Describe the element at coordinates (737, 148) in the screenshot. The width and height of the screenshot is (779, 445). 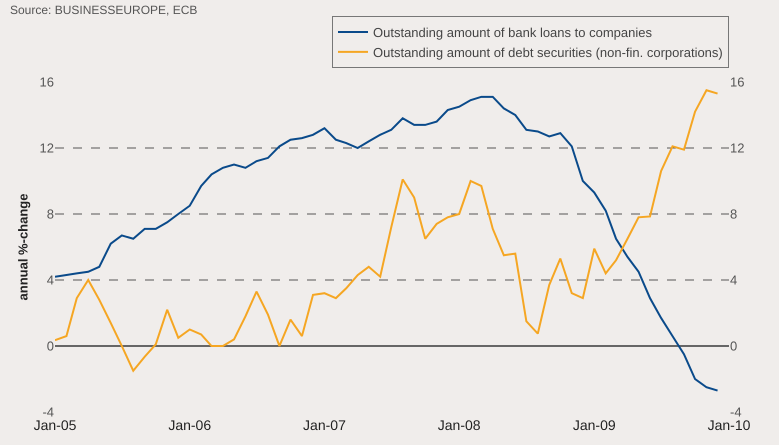
I see `y2-tick-label: 12` at that location.